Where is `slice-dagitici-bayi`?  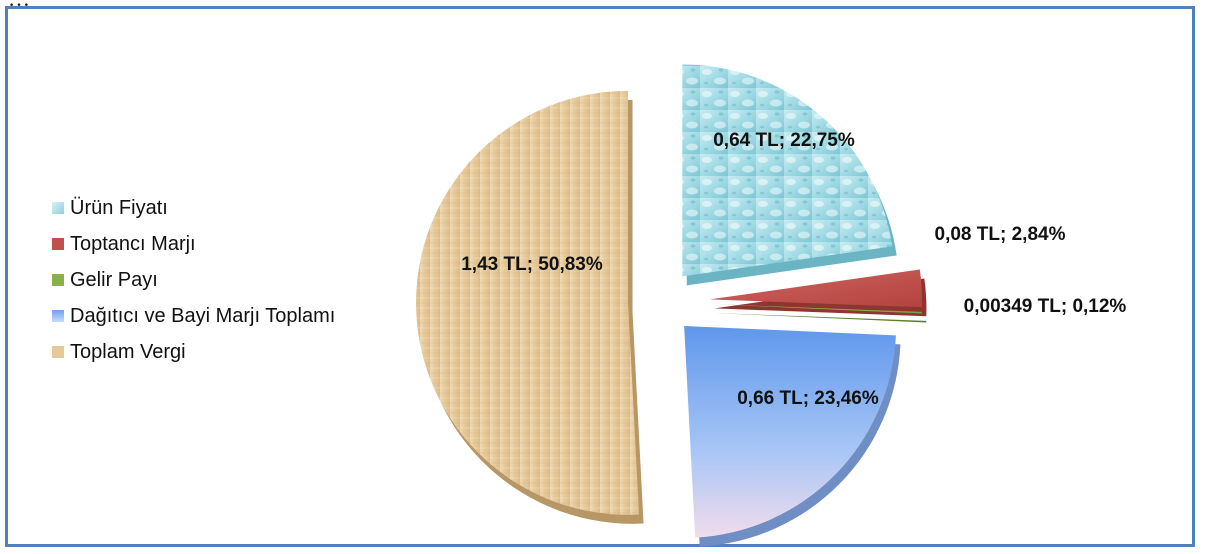
slice-dagitici-bayi is located at coordinates (790, 431).